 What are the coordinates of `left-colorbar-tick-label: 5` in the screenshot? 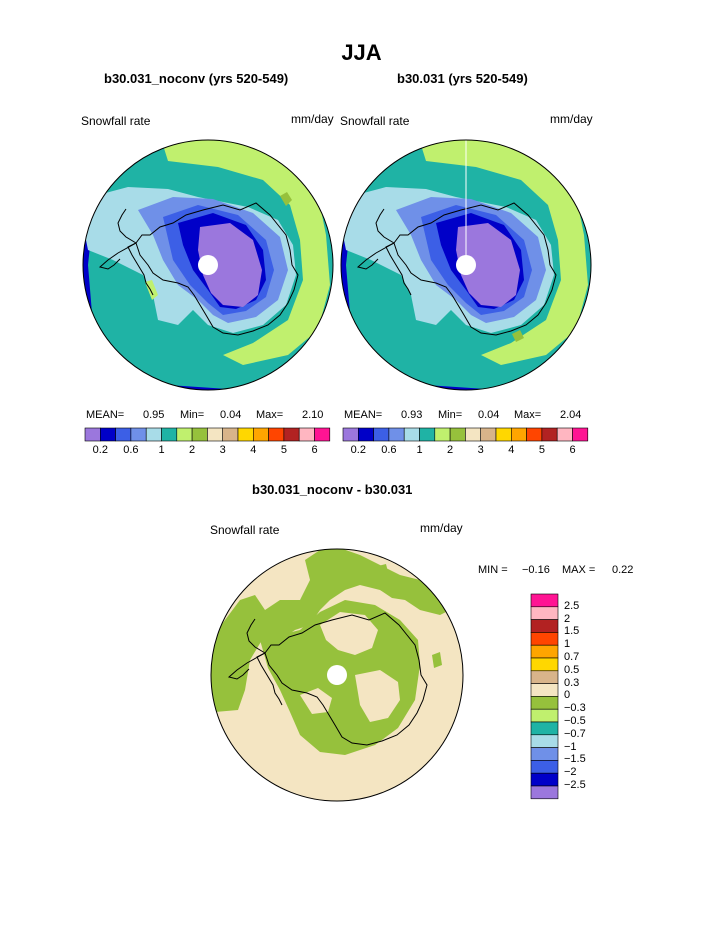 It's located at (283, 450).